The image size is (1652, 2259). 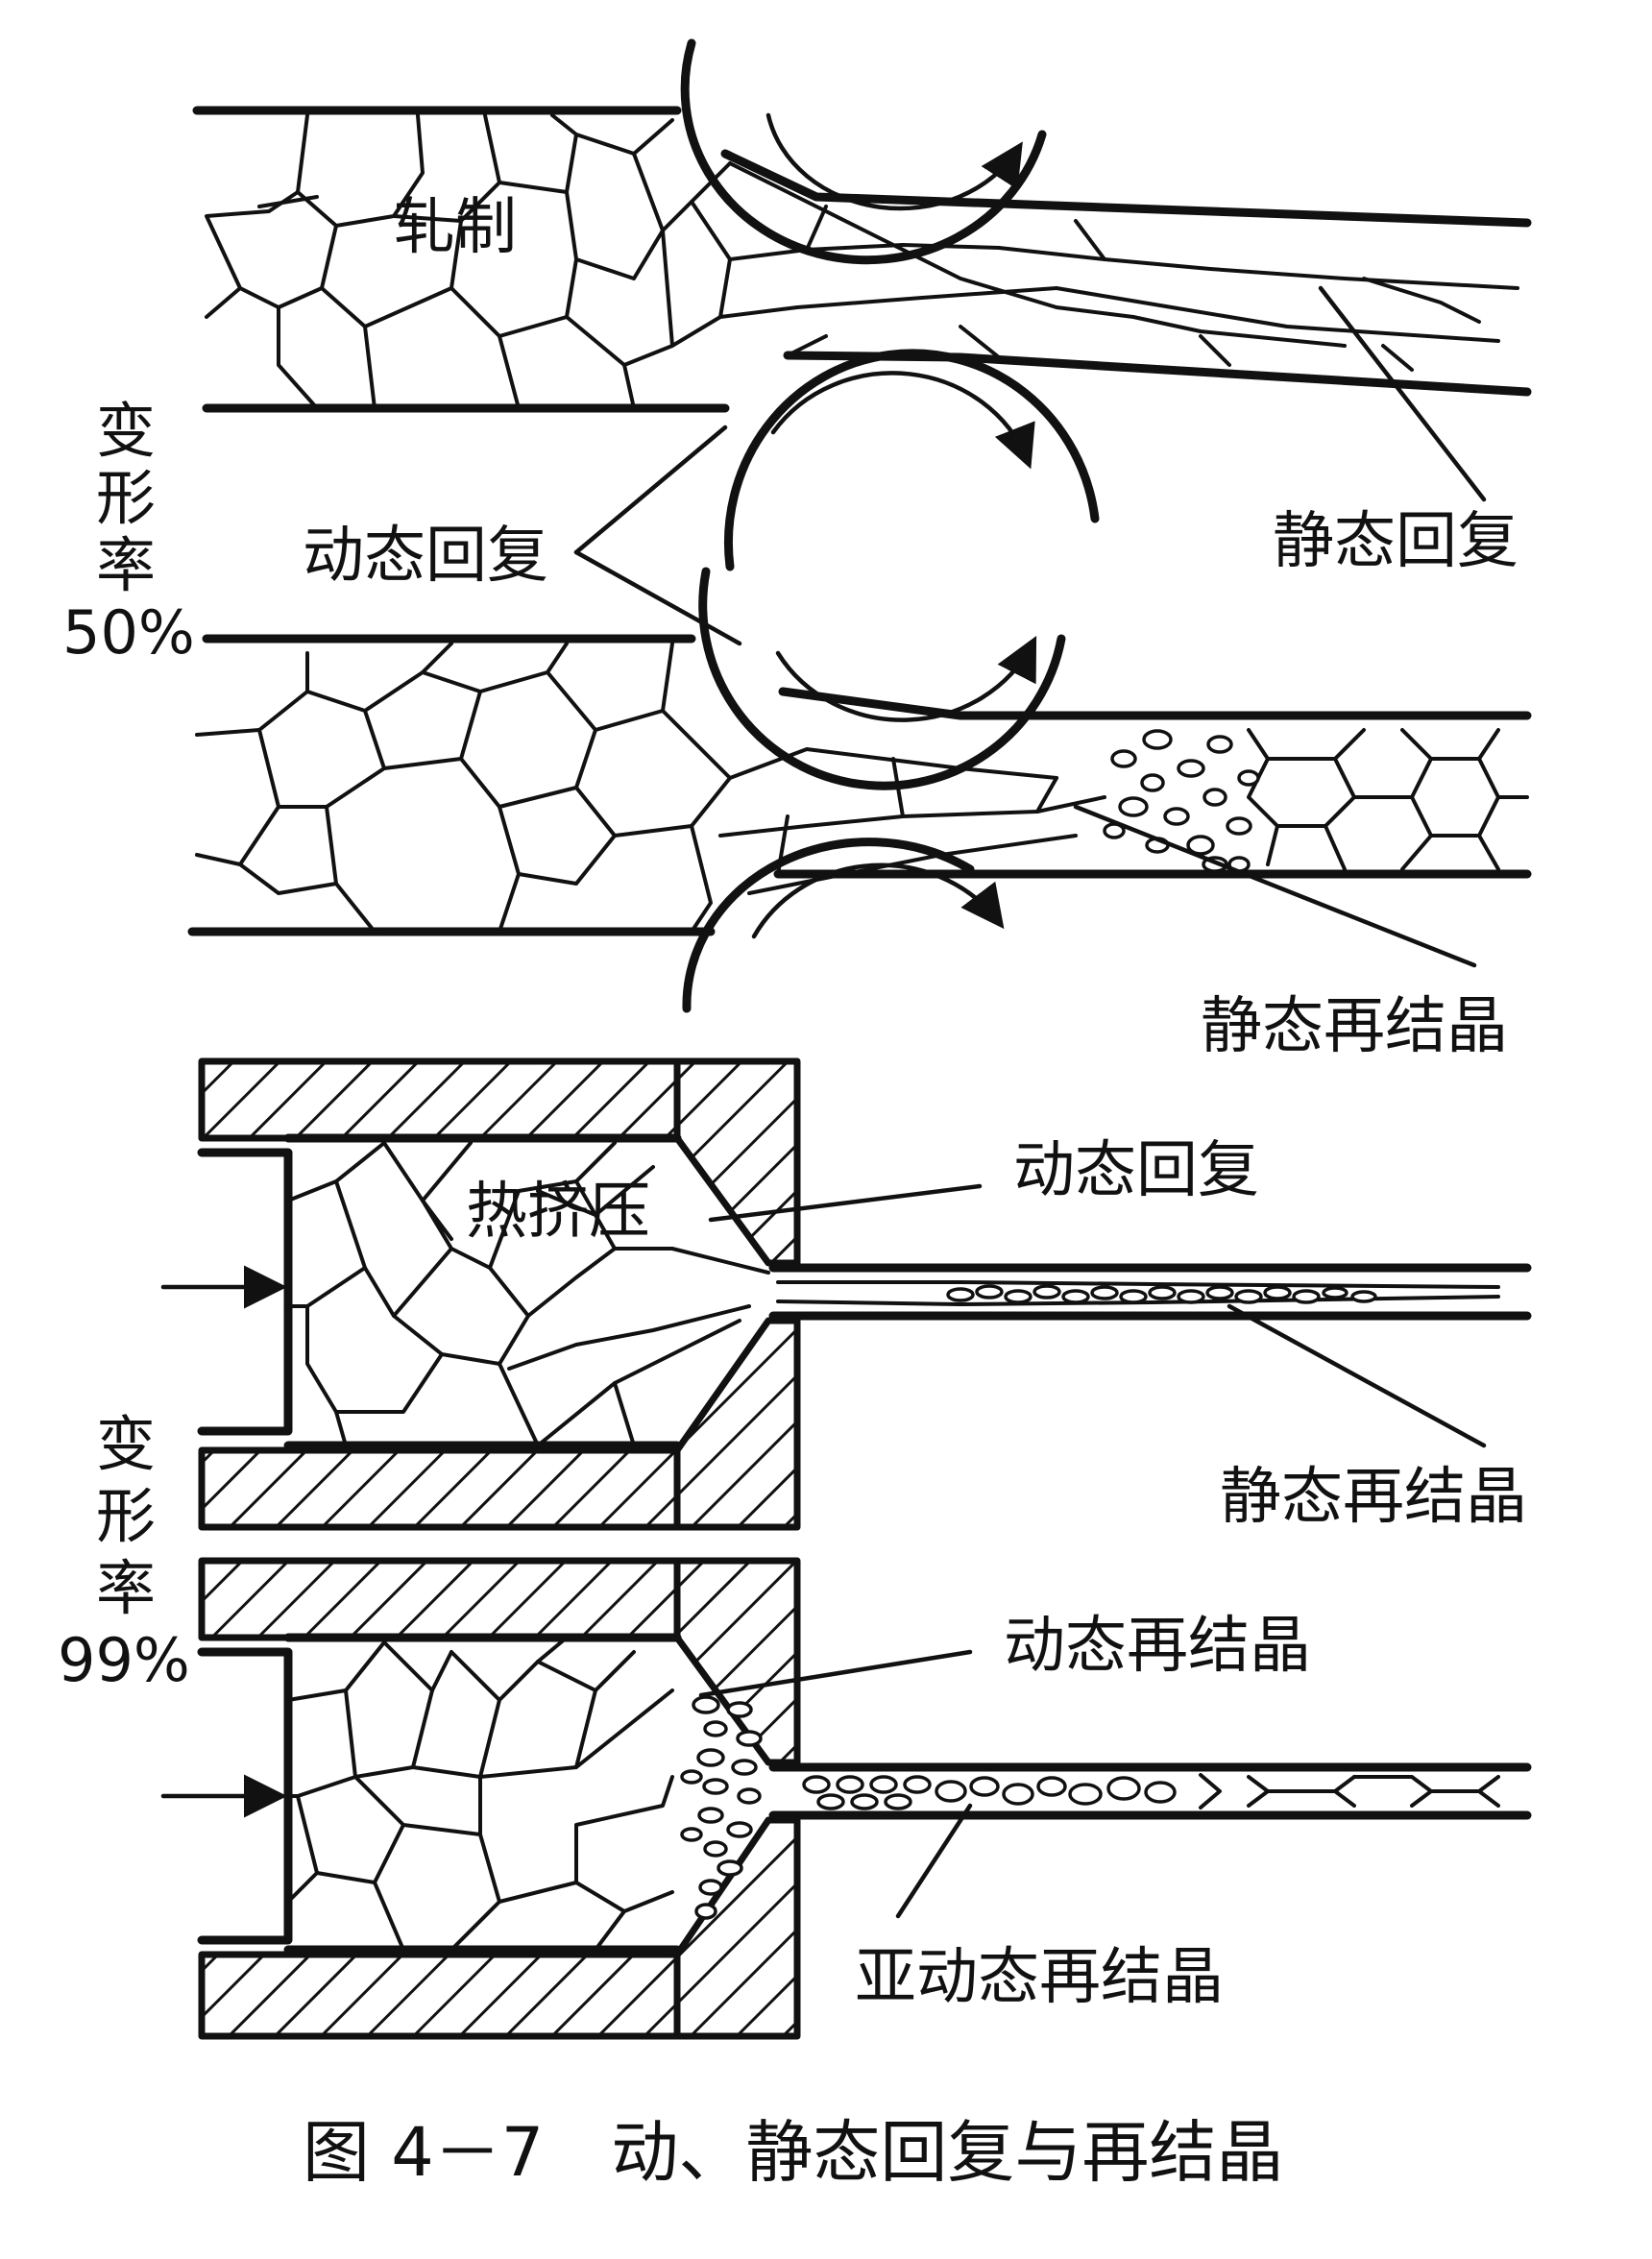 I want to click on lower-rolled-strip, so click(x=859, y=785).